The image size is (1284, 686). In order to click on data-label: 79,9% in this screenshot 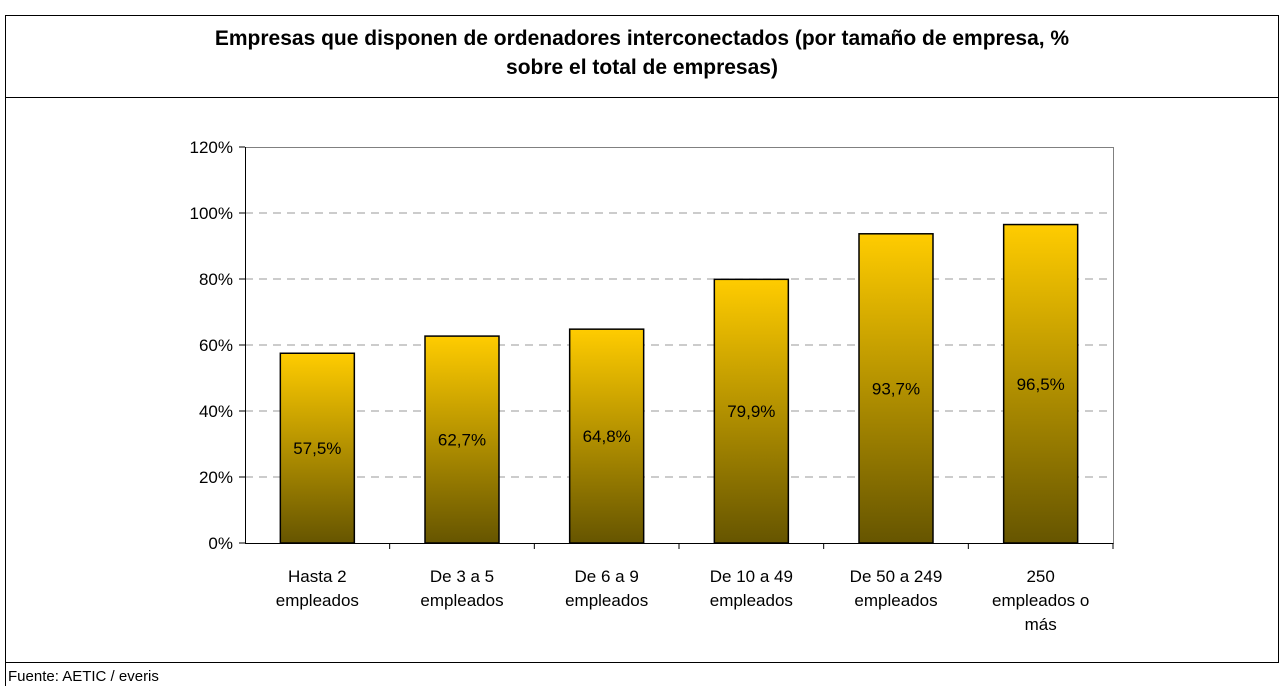, I will do `click(751, 411)`.